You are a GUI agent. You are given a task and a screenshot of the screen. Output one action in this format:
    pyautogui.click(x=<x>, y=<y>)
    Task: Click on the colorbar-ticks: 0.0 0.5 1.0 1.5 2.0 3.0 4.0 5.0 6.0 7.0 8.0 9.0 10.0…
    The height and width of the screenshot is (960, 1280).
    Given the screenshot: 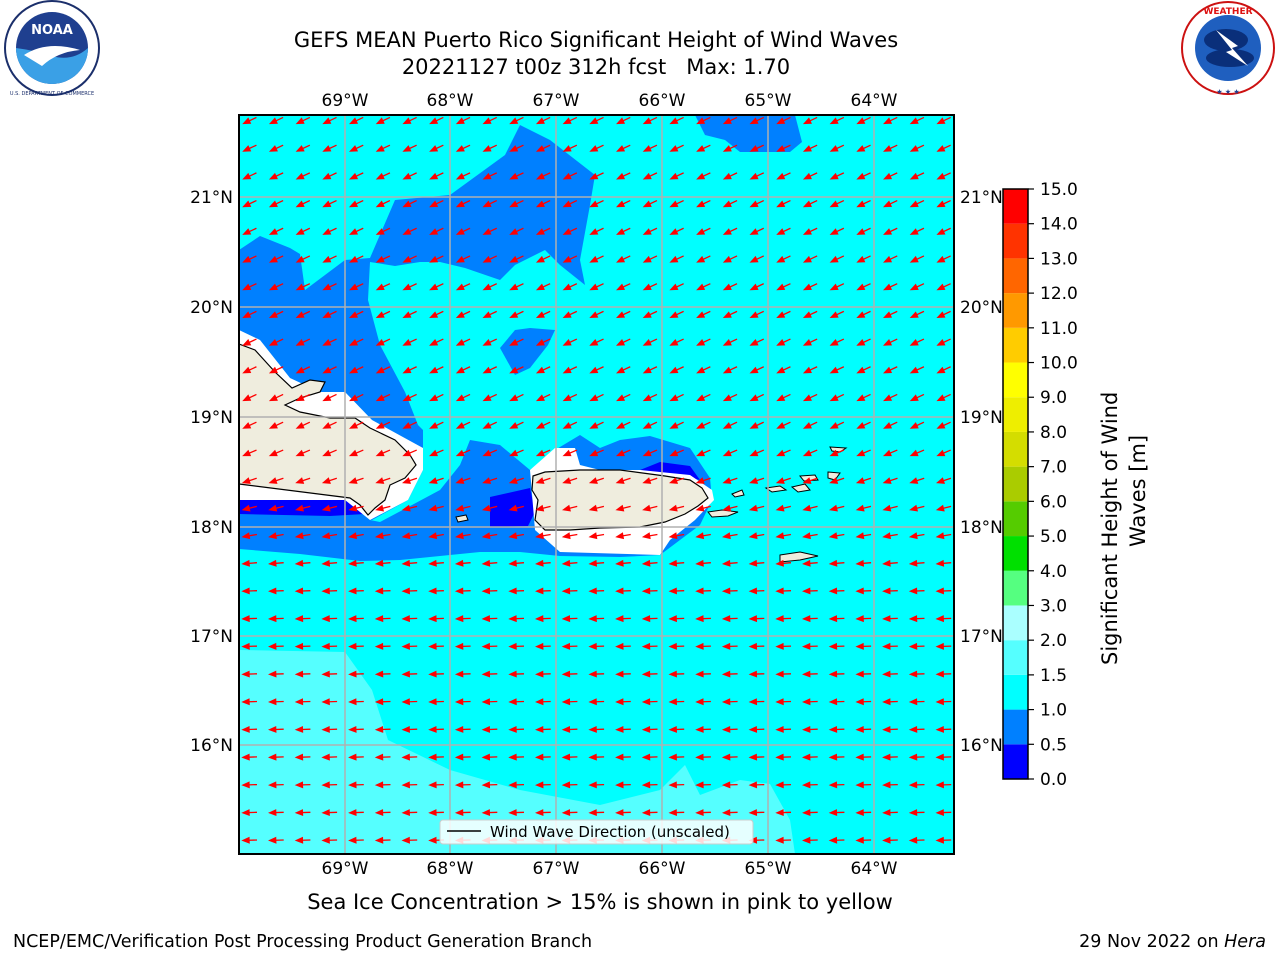 What is the action you would take?
    pyautogui.click(x=1053, y=485)
    